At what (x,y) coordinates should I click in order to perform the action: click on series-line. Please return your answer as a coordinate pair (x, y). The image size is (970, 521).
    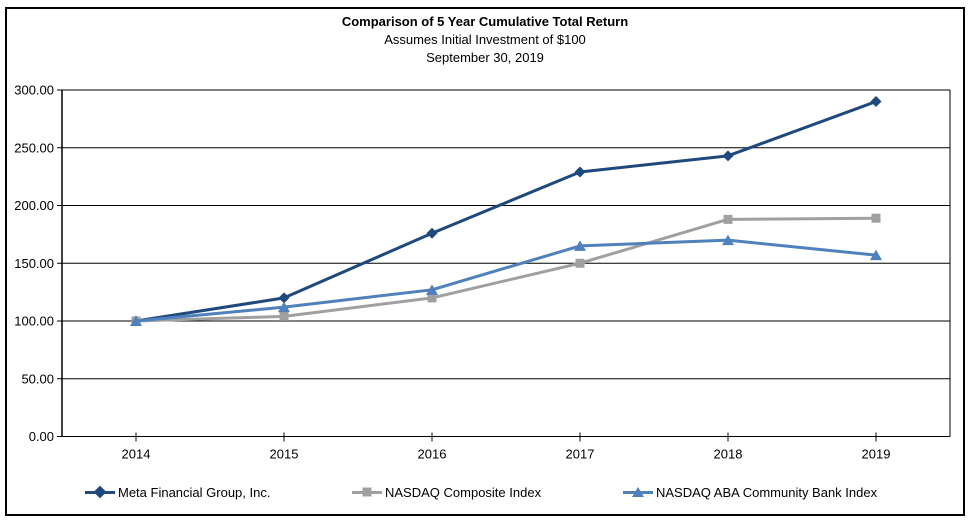
    Looking at the image, I should click on (506, 280).